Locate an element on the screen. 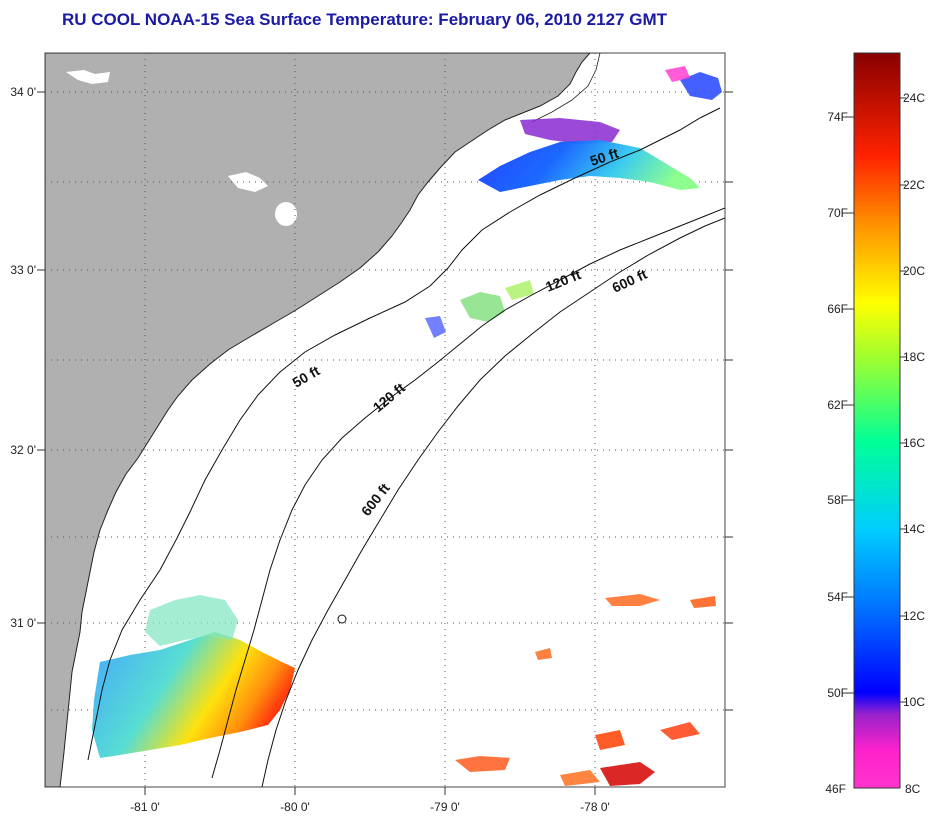 The image size is (928, 817). lat-tick-label: 31 0' is located at coordinates (23, 623).